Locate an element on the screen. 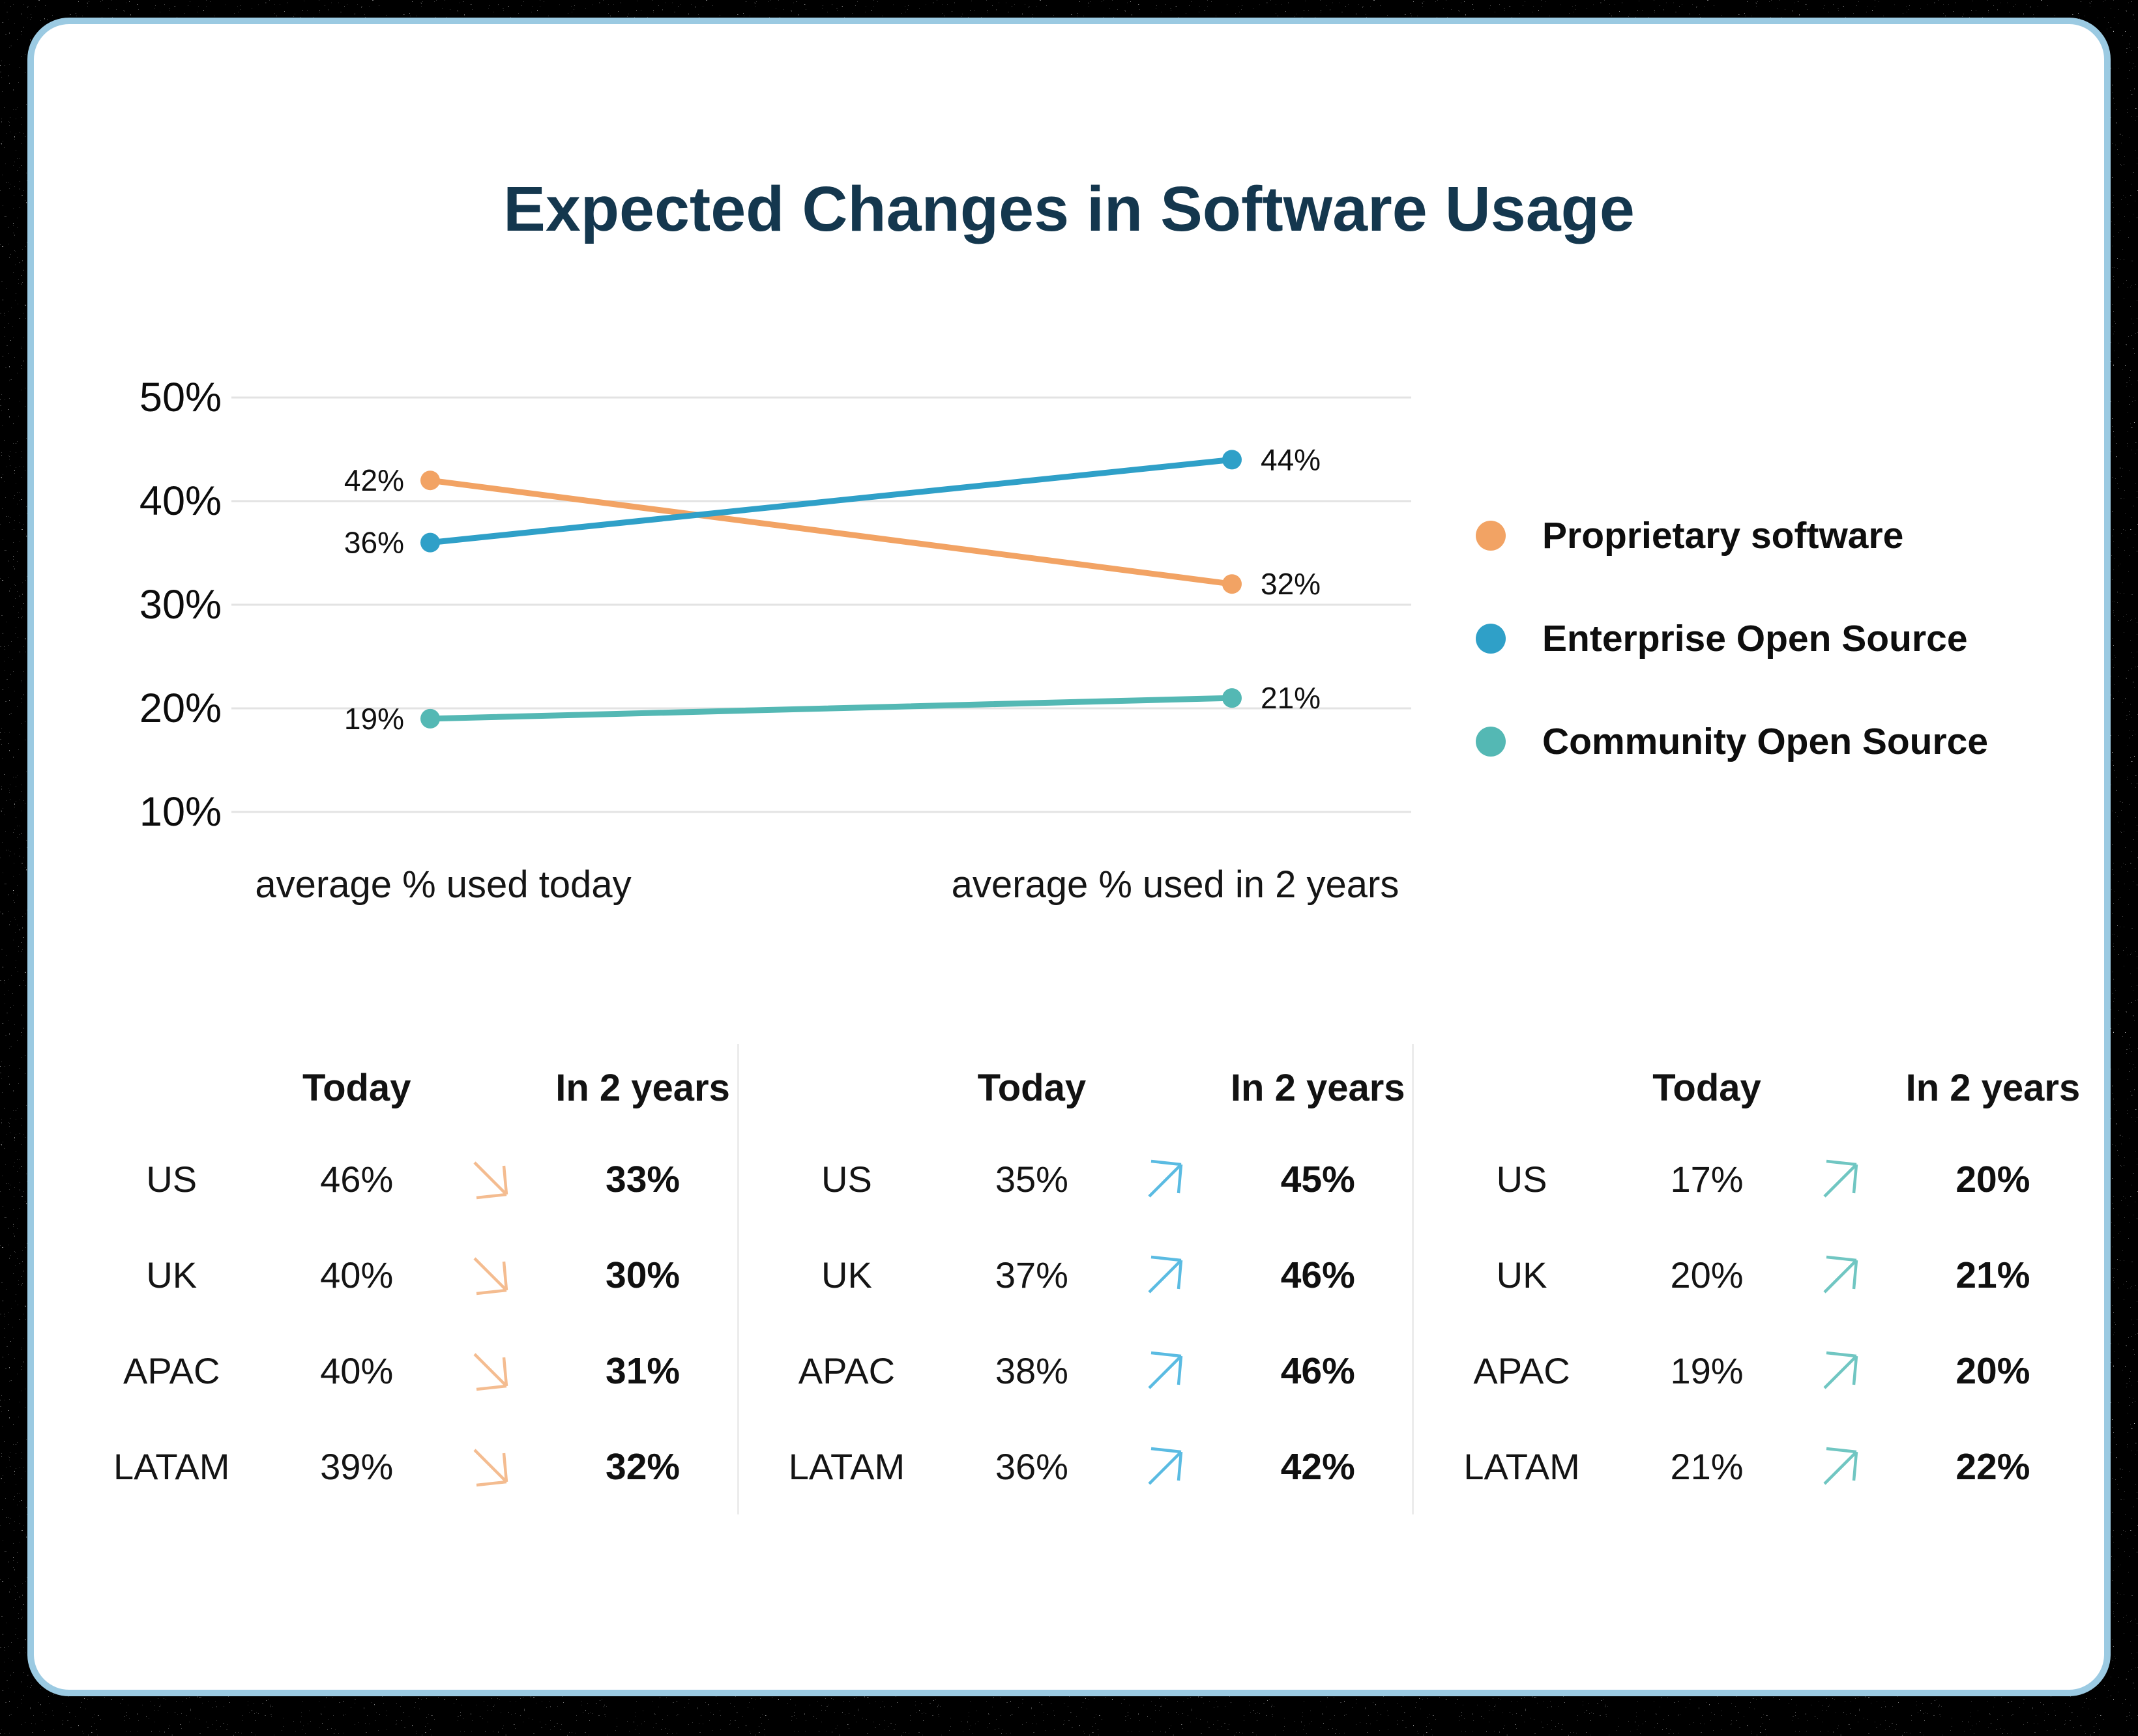 This screenshot has height=1736, width=2138. legend-item: Enterprise Open Source is located at coordinates (1732, 638).